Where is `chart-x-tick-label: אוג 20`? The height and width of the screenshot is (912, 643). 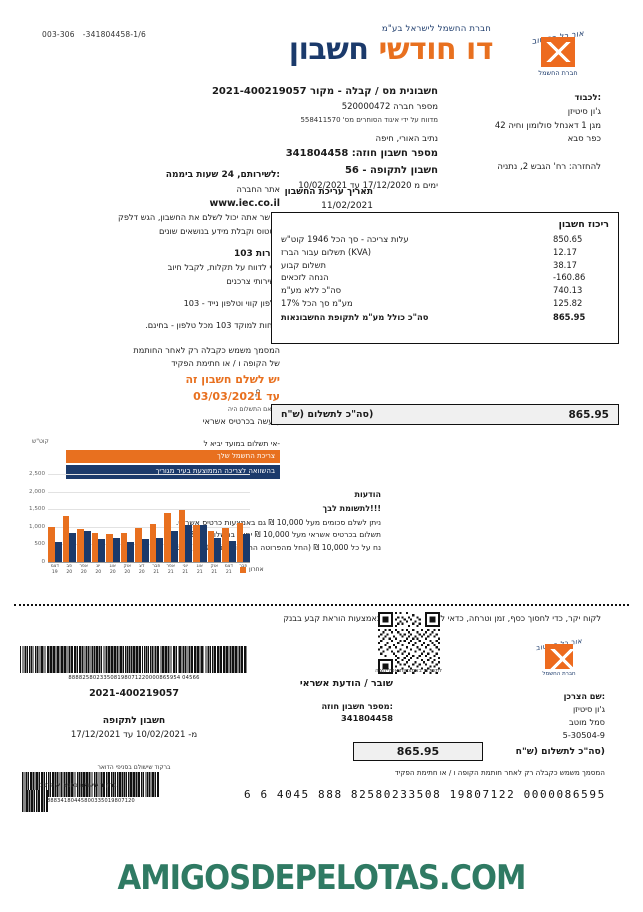 chart-x-tick-label: אוג 20 is located at coordinates (112, 569).